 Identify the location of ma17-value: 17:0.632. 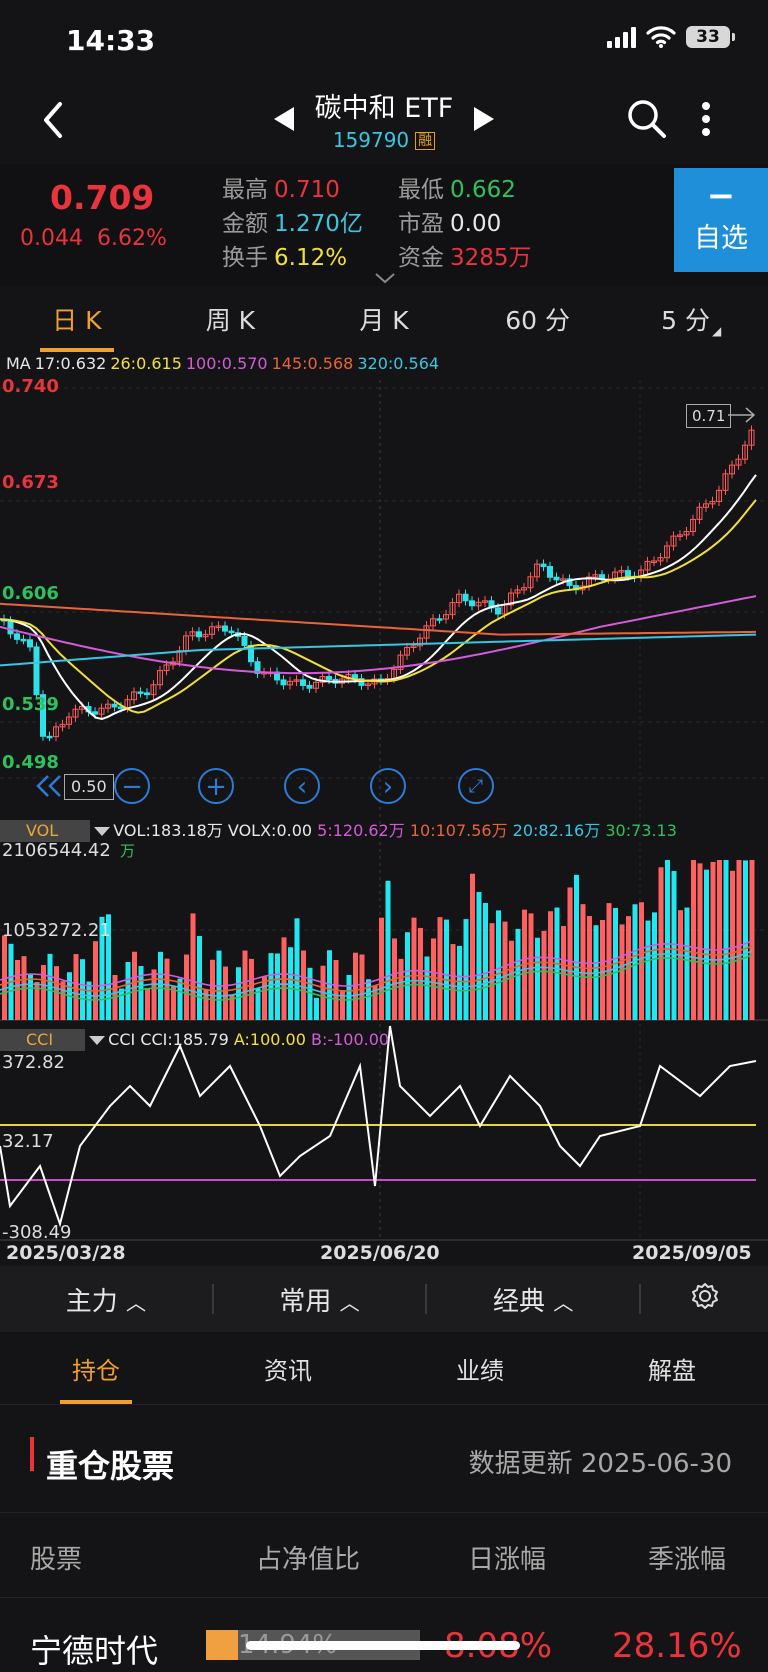
(70, 363).